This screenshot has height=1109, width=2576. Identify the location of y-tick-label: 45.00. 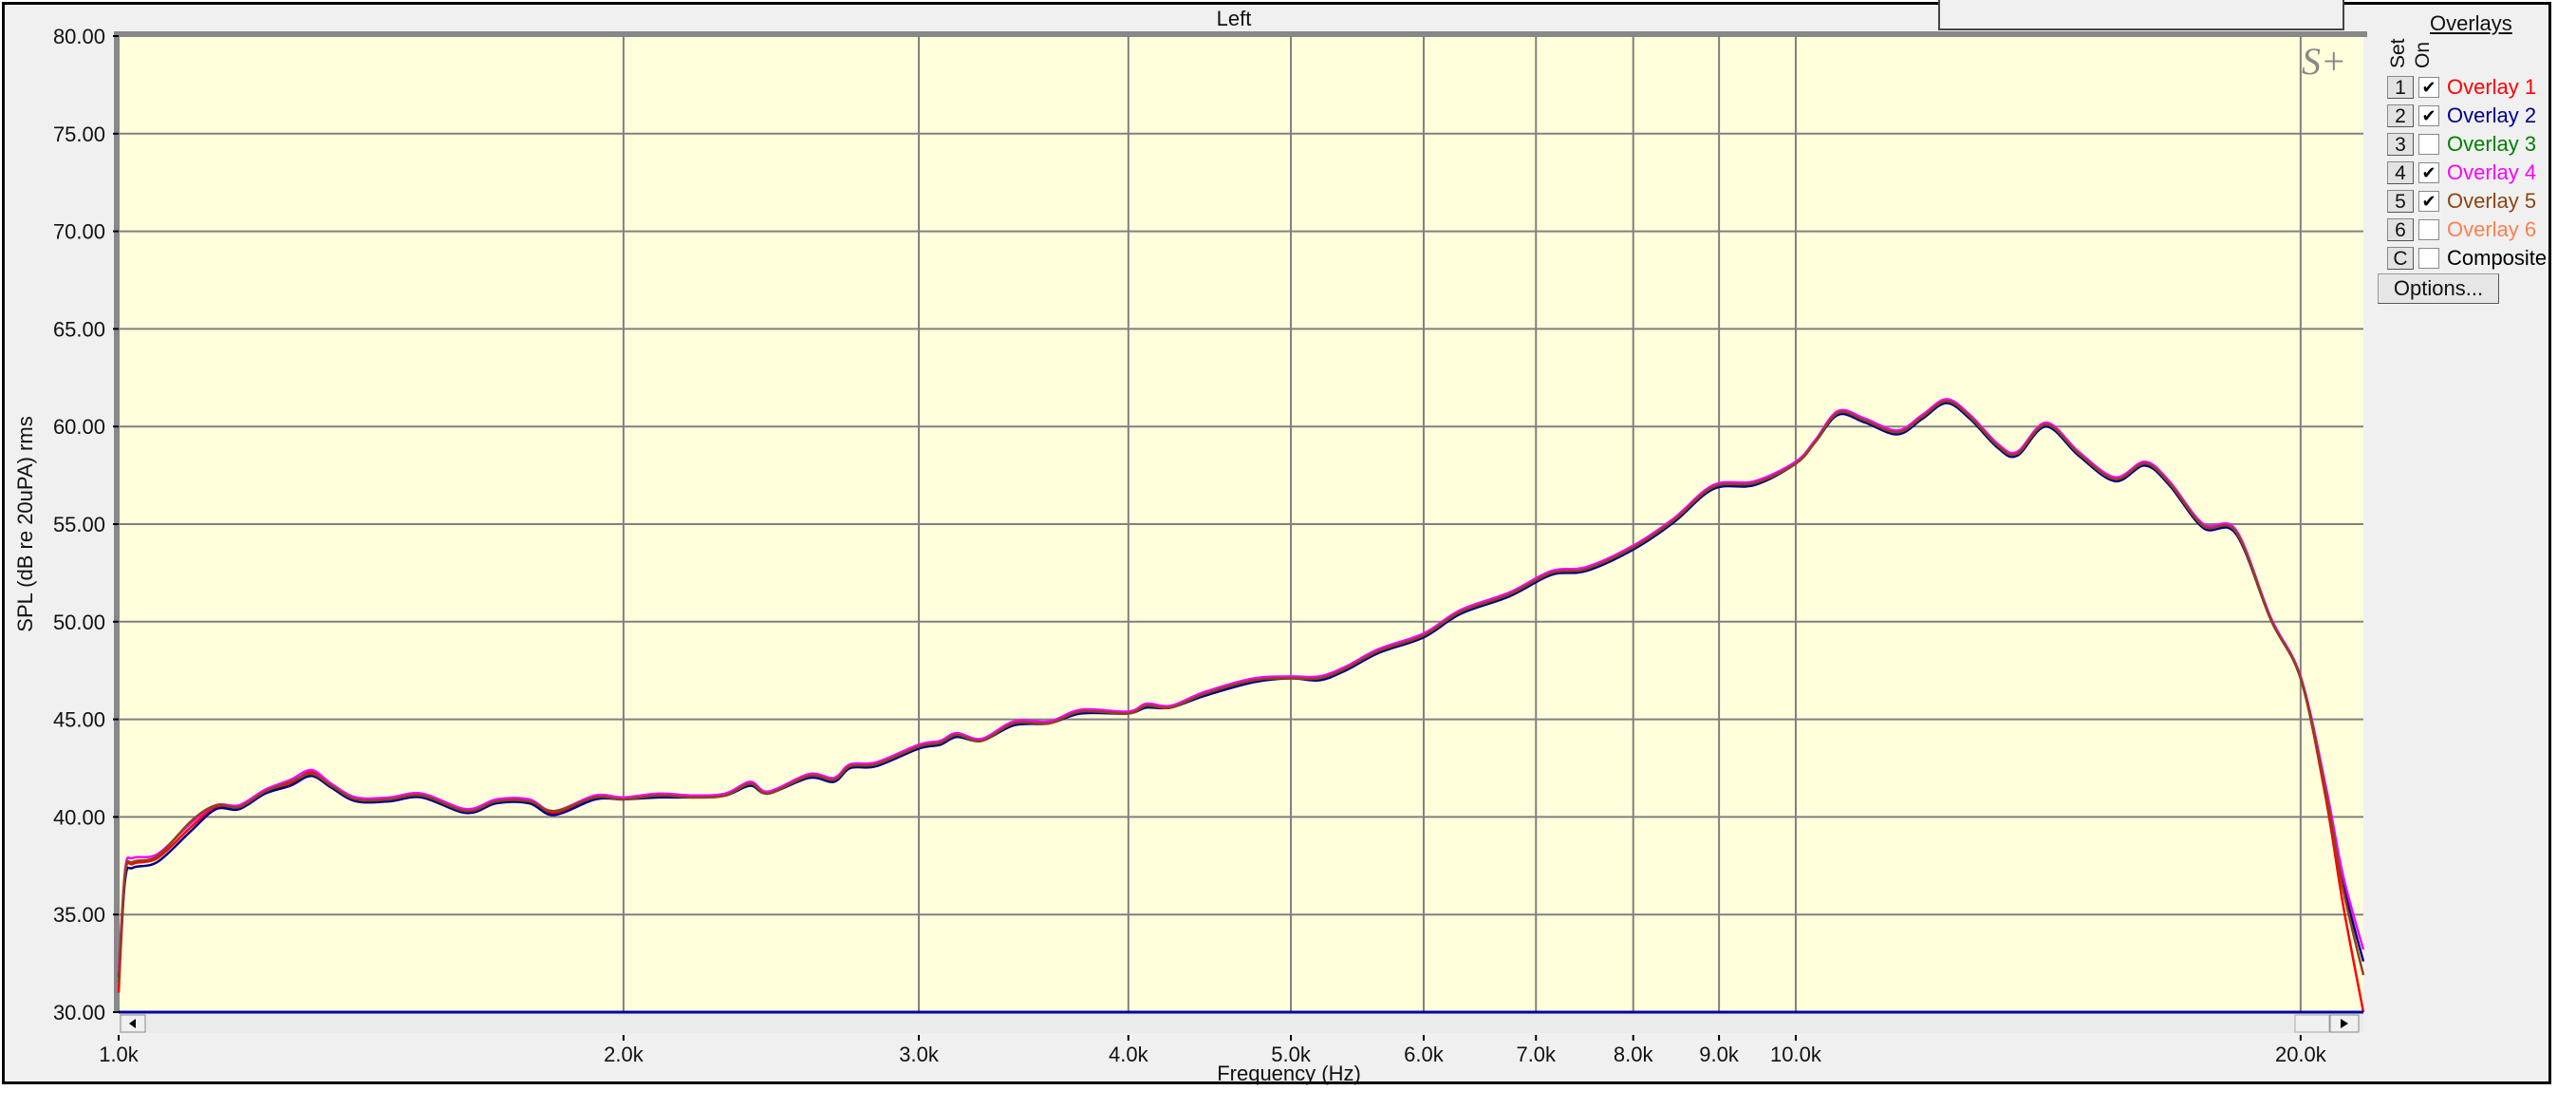
(79, 720).